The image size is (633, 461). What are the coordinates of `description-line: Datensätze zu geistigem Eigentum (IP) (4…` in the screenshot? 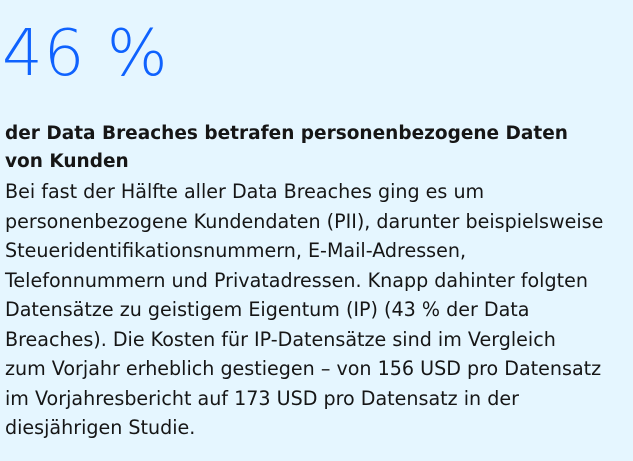 It's located at (267, 309).